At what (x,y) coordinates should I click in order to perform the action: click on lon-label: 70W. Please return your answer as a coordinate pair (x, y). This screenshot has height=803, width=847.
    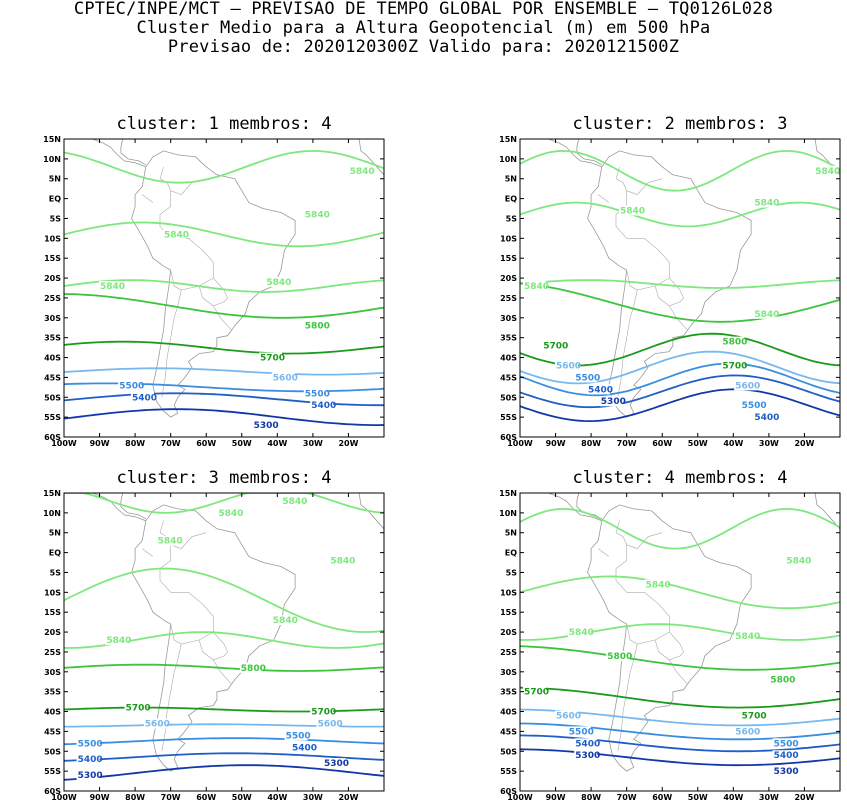
    Looking at the image, I should click on (627, 797).